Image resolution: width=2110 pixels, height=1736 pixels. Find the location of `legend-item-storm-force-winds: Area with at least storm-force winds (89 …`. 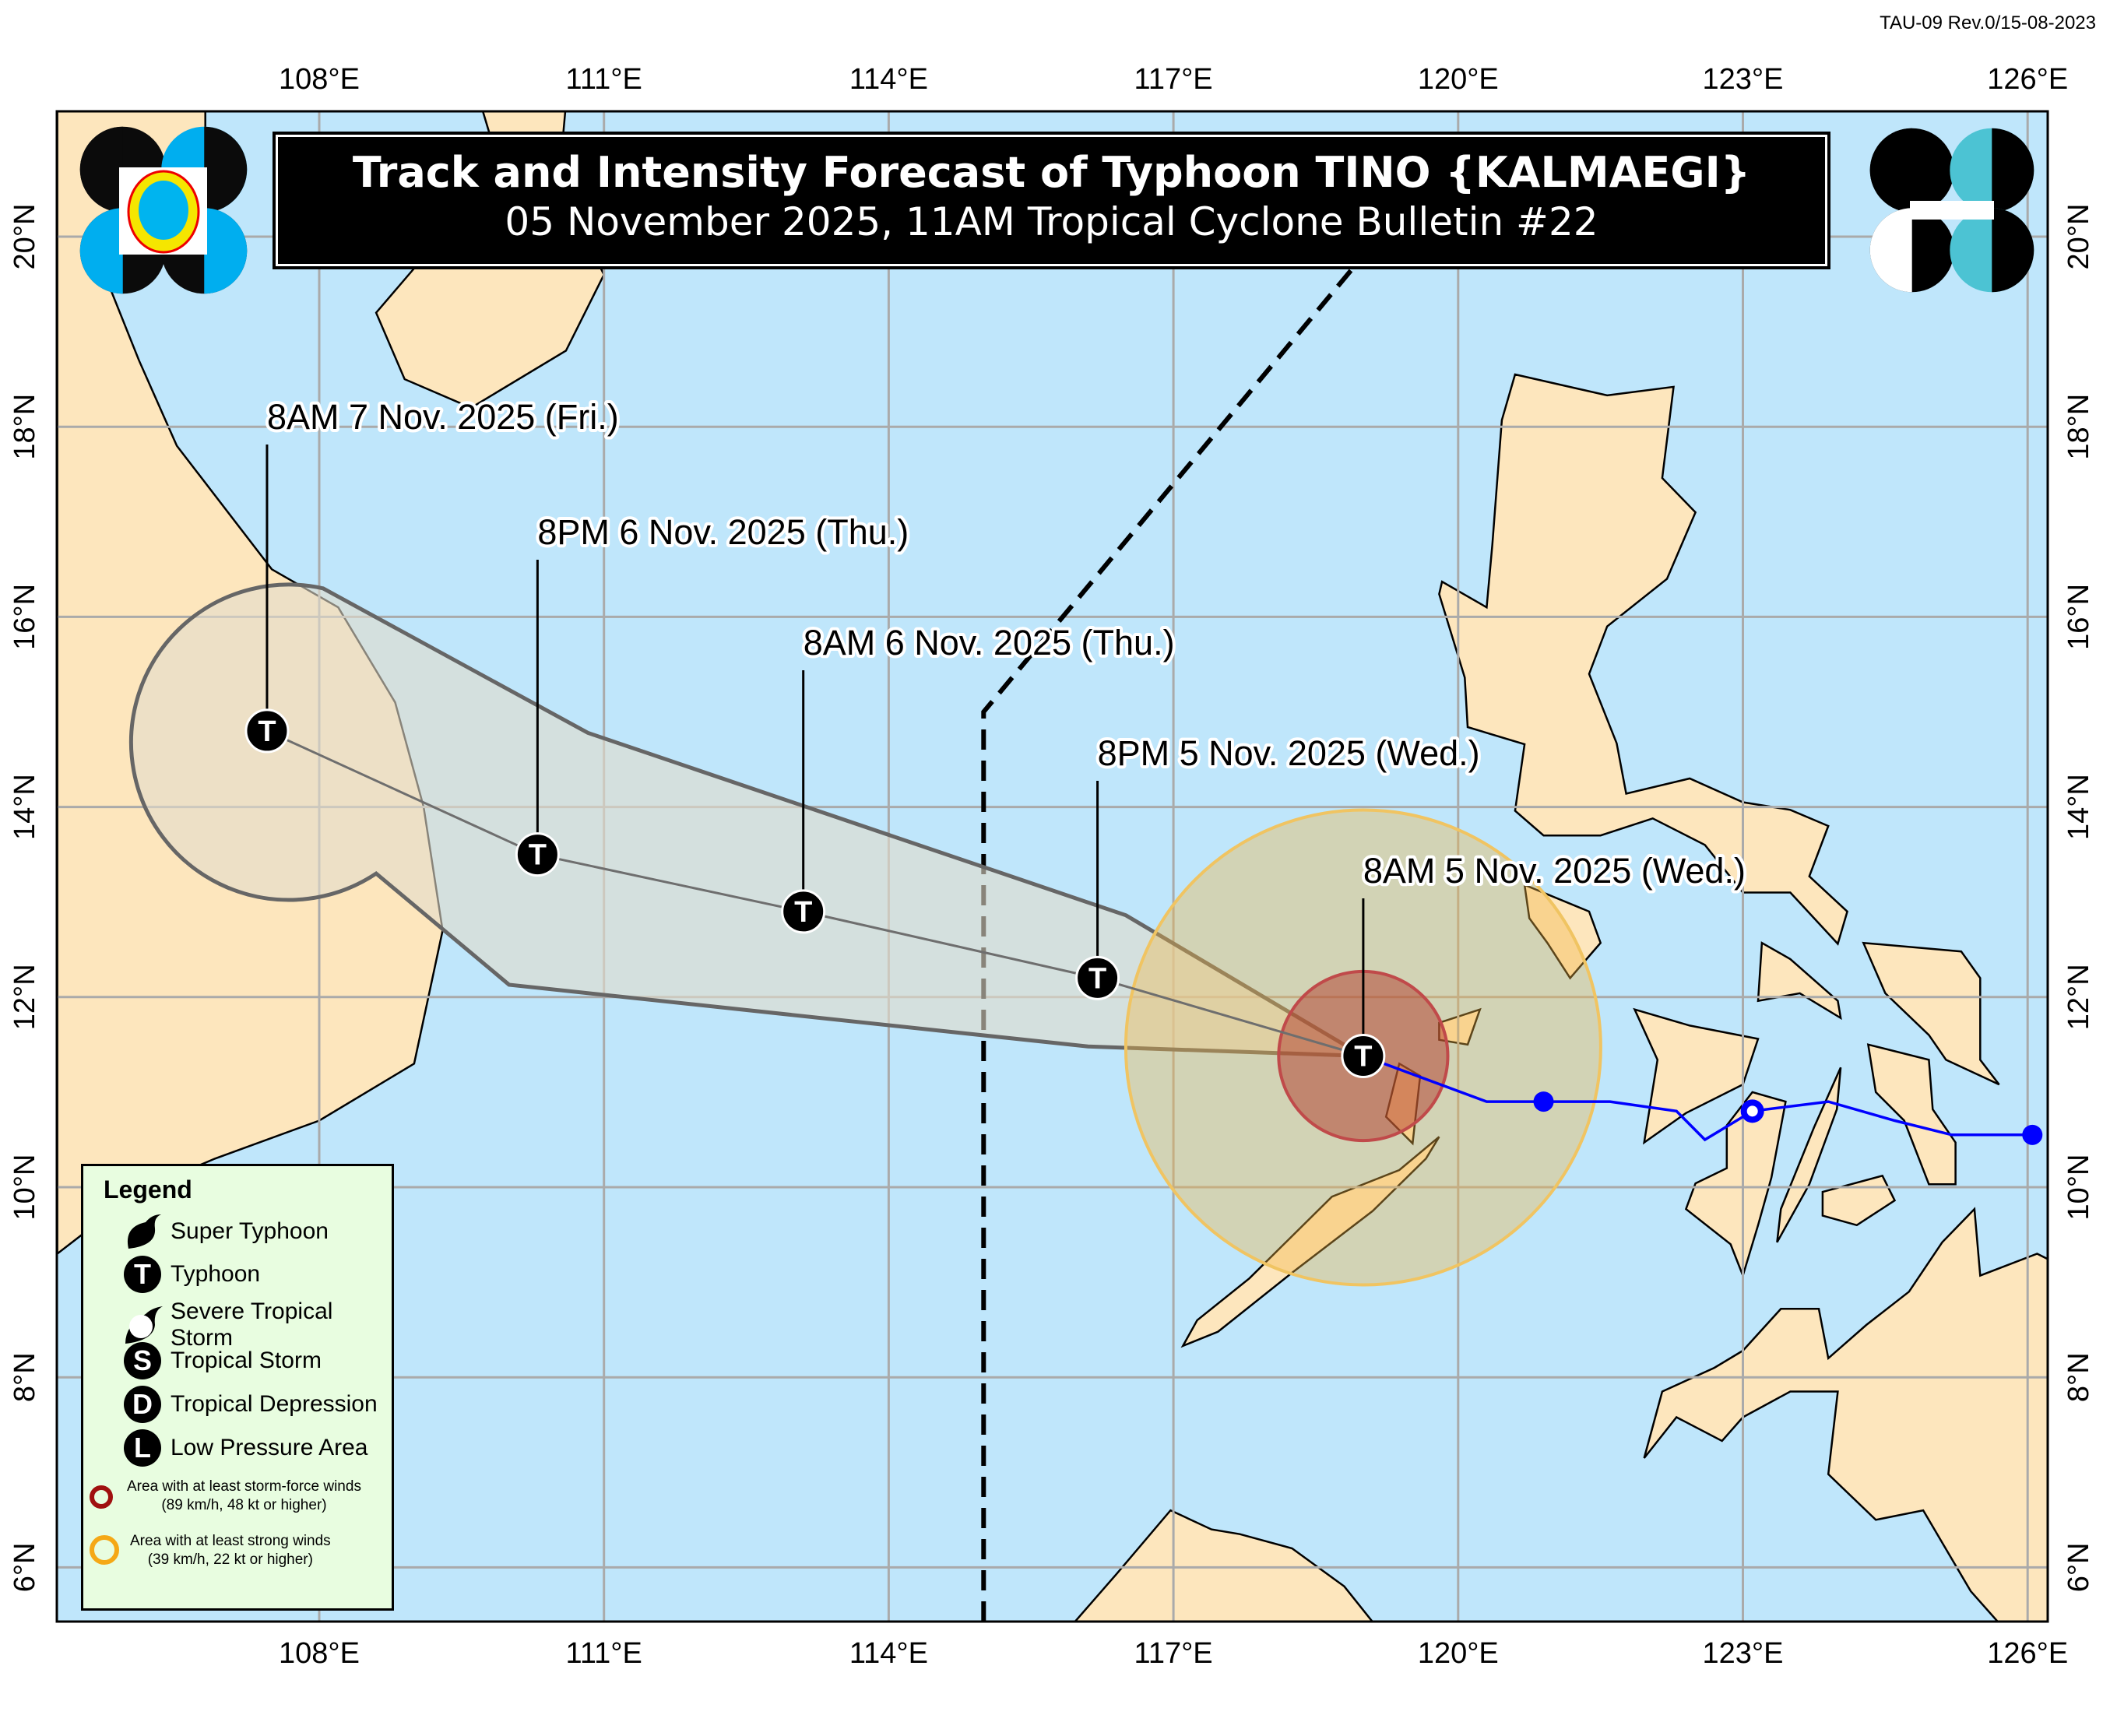

legend-item-storm-force-winds: Area with at least storm-force winds (89 … is located at coordinates (225, 1496).